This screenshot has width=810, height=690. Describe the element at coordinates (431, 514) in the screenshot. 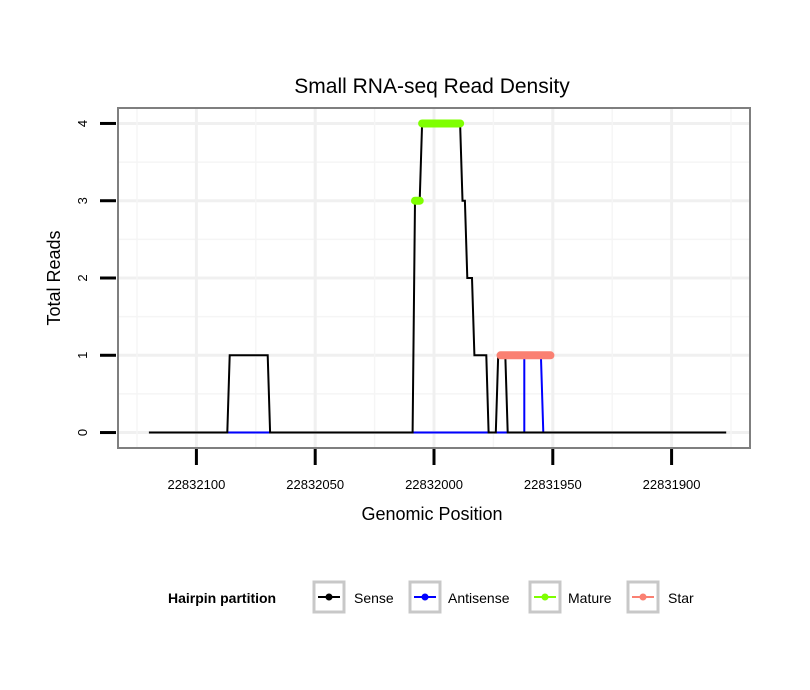

I see `x-axis-title: Genomic Position` at that location.